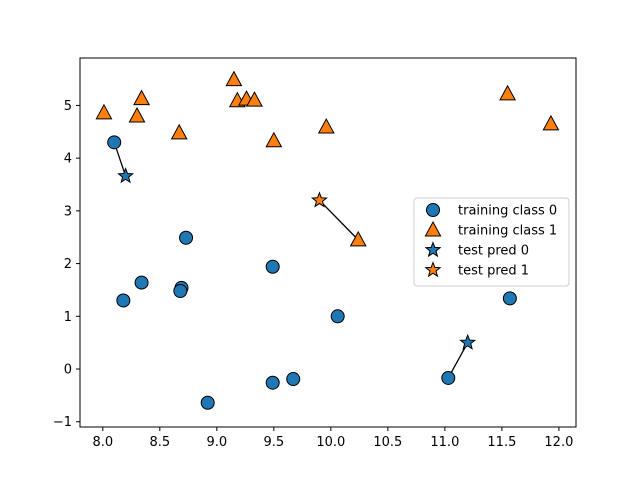 The width and height of the screenshot is (640, 479). I want to click on y-tick-label: 5, so click(68, 106).